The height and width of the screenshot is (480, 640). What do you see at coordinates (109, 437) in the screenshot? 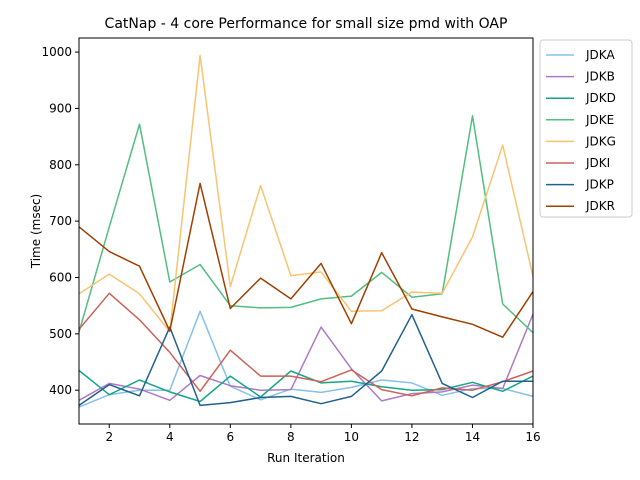
I see `x-tick-label: 2` at bounding box center [109, 437].